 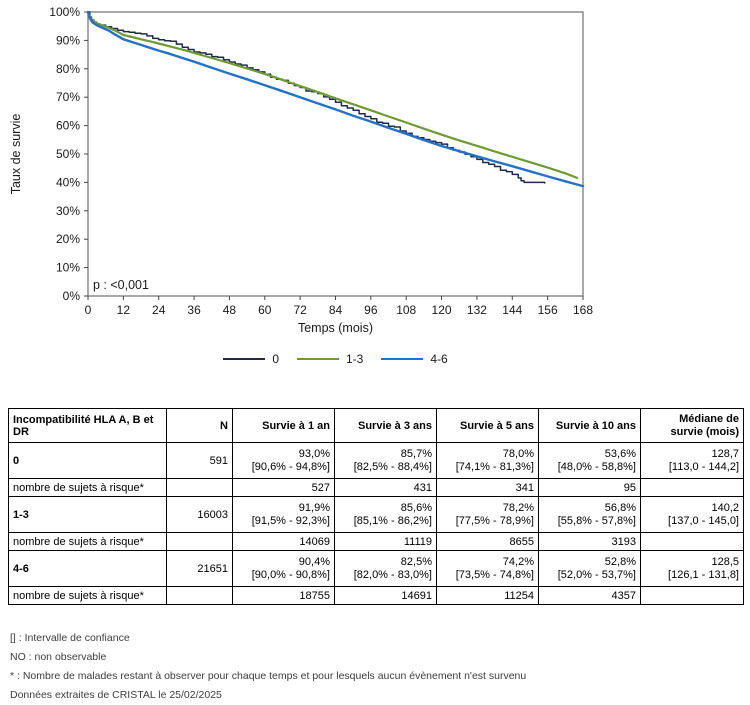 What do you see at coordinates (64, 12) in the screenshot?
I see `y-tick-label: 100%` at bounding box center [64, 12].